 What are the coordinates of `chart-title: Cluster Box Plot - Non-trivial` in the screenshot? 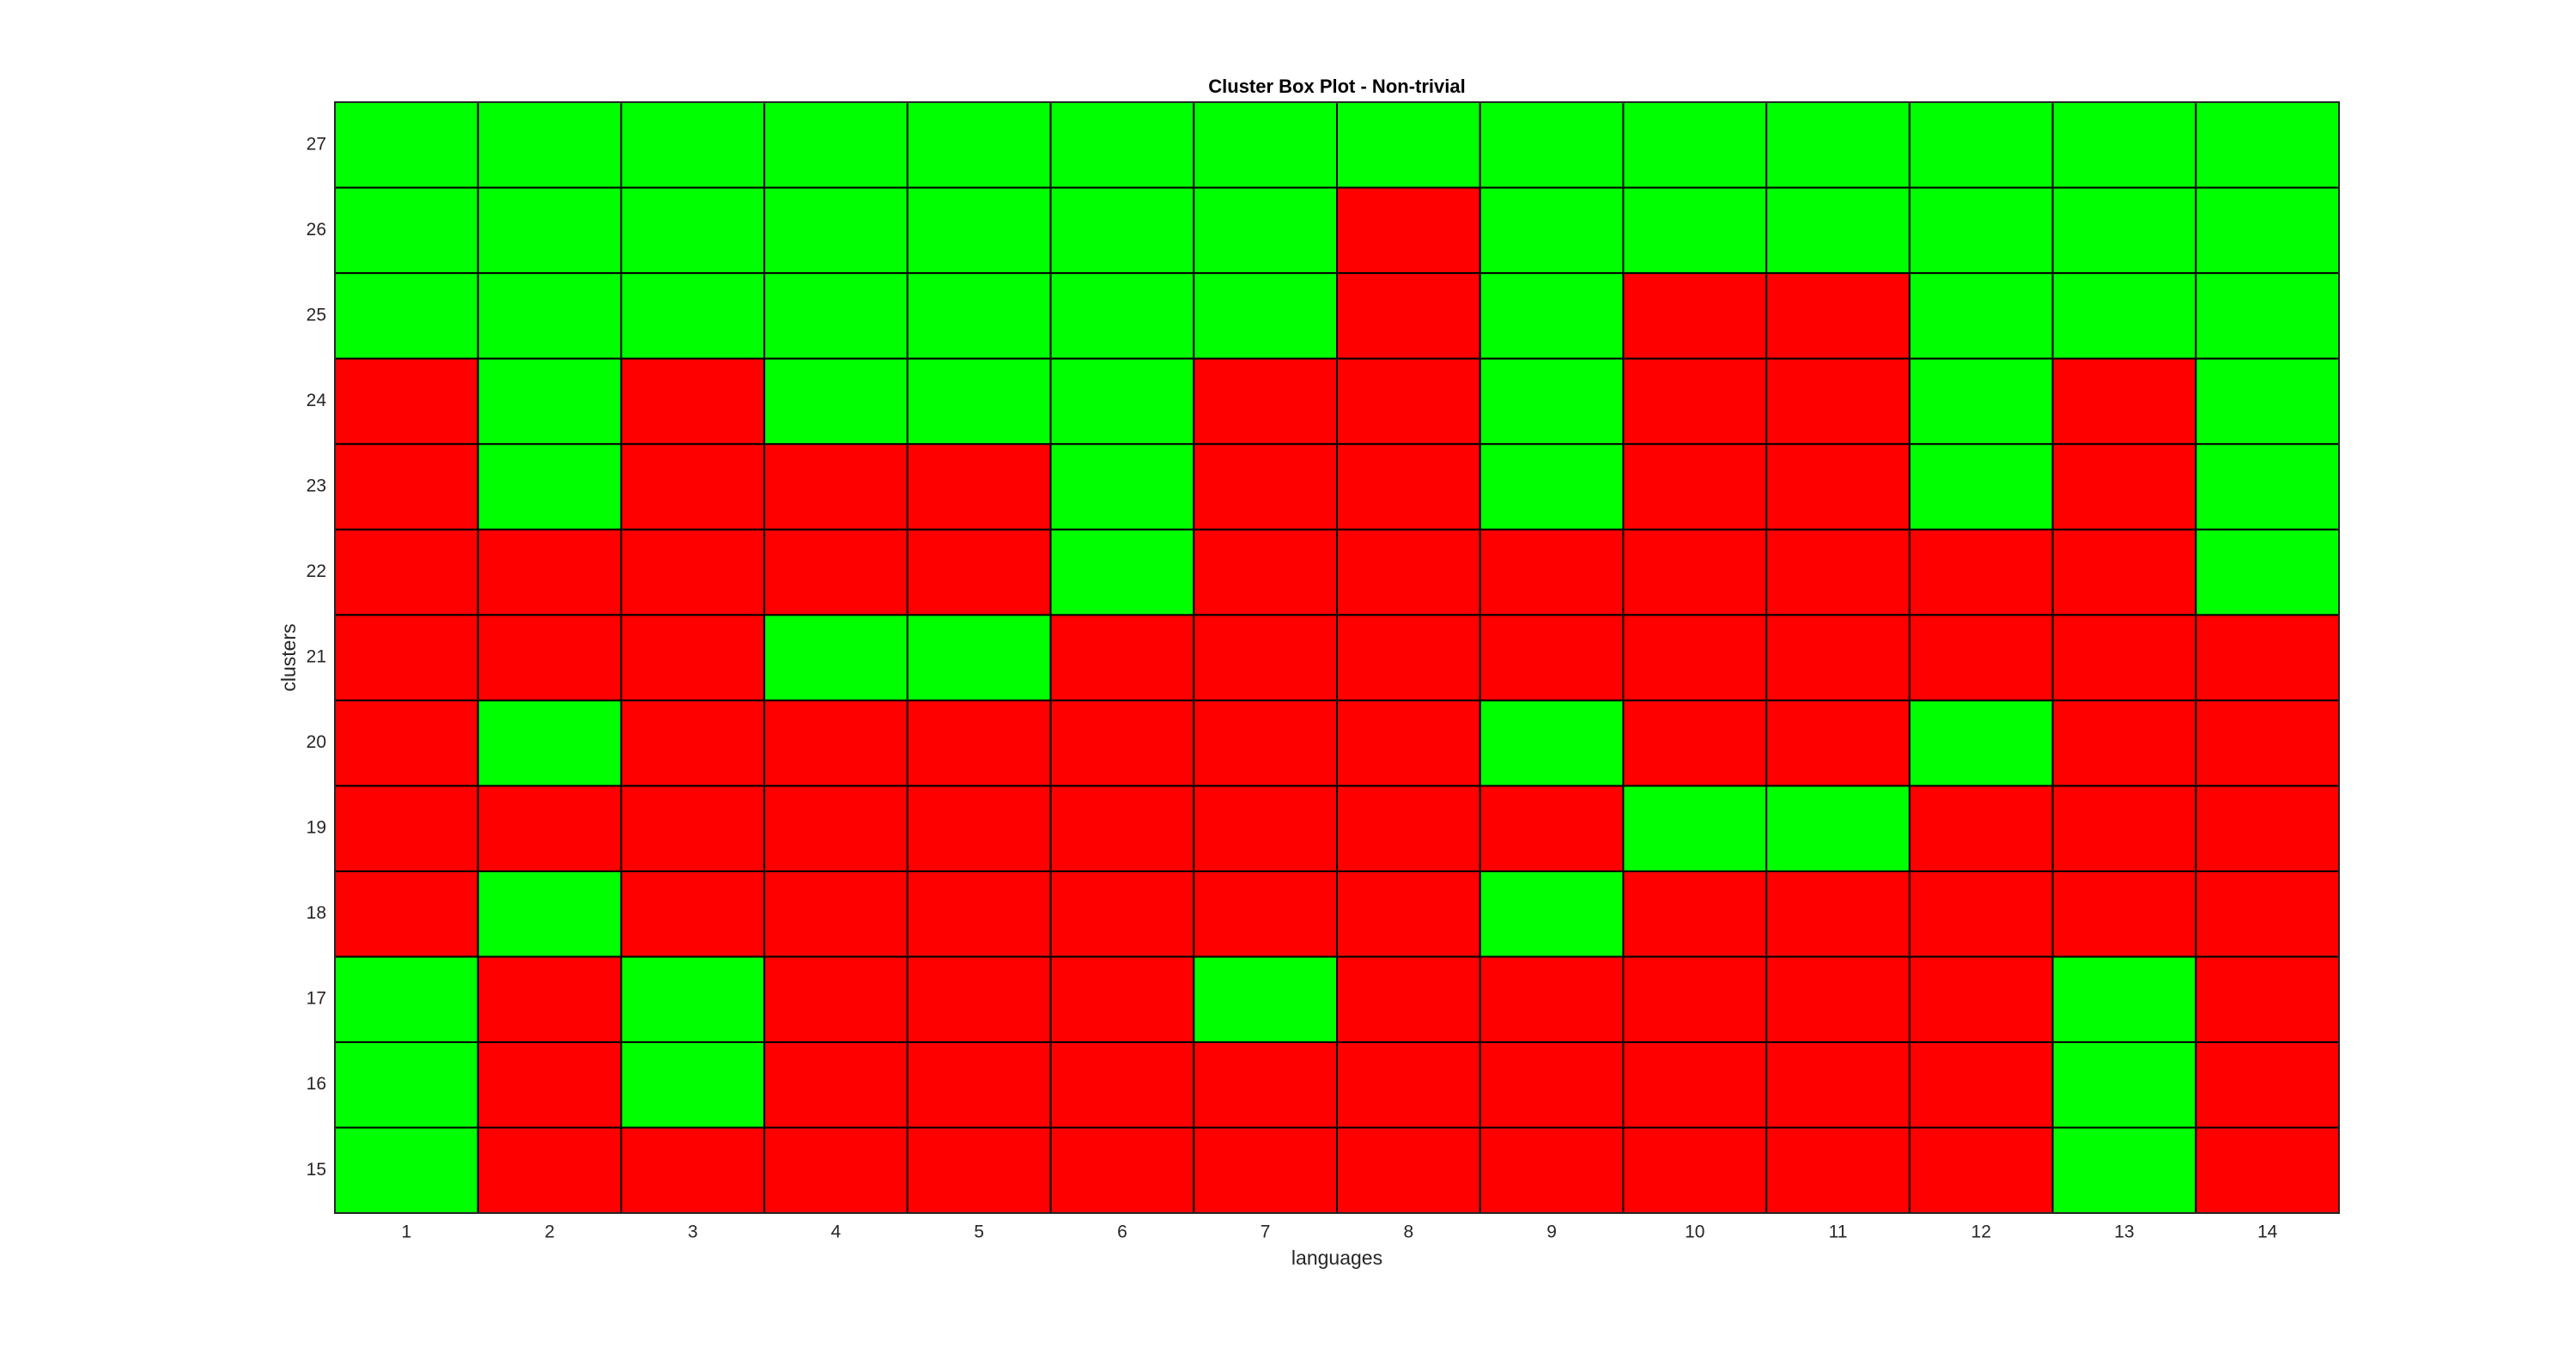 It's located at (1336, 86).